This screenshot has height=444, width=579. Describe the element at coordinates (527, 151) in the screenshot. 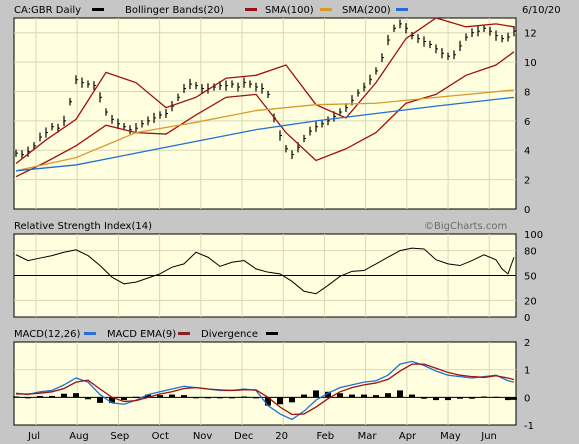

I see `y-tick-label: 4` at that location.